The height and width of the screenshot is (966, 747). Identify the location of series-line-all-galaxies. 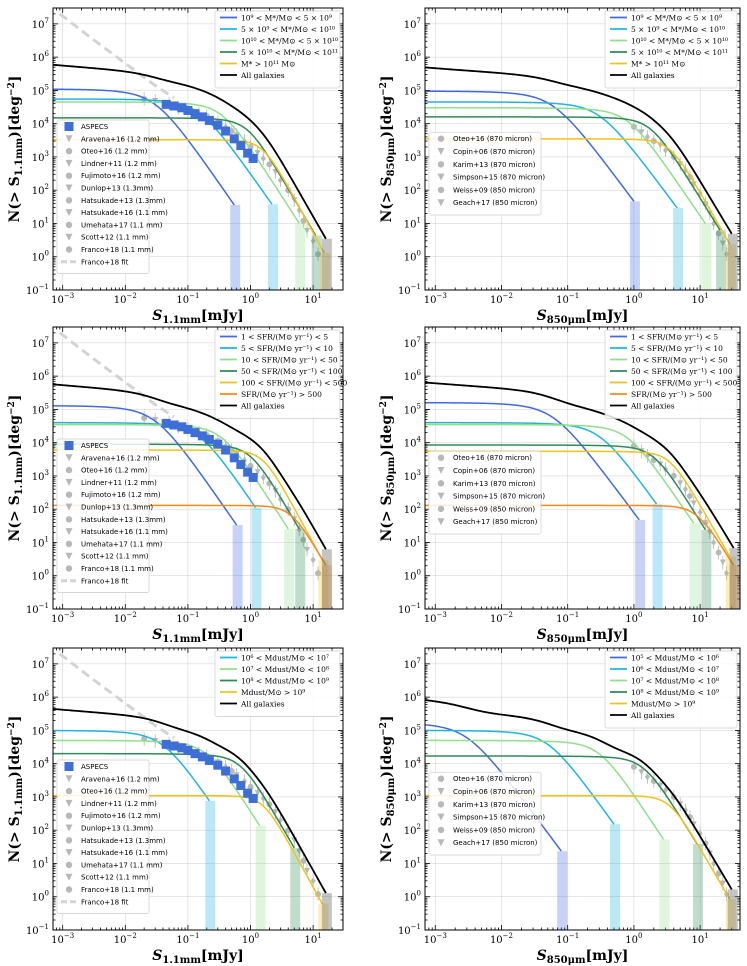
(190, 801).